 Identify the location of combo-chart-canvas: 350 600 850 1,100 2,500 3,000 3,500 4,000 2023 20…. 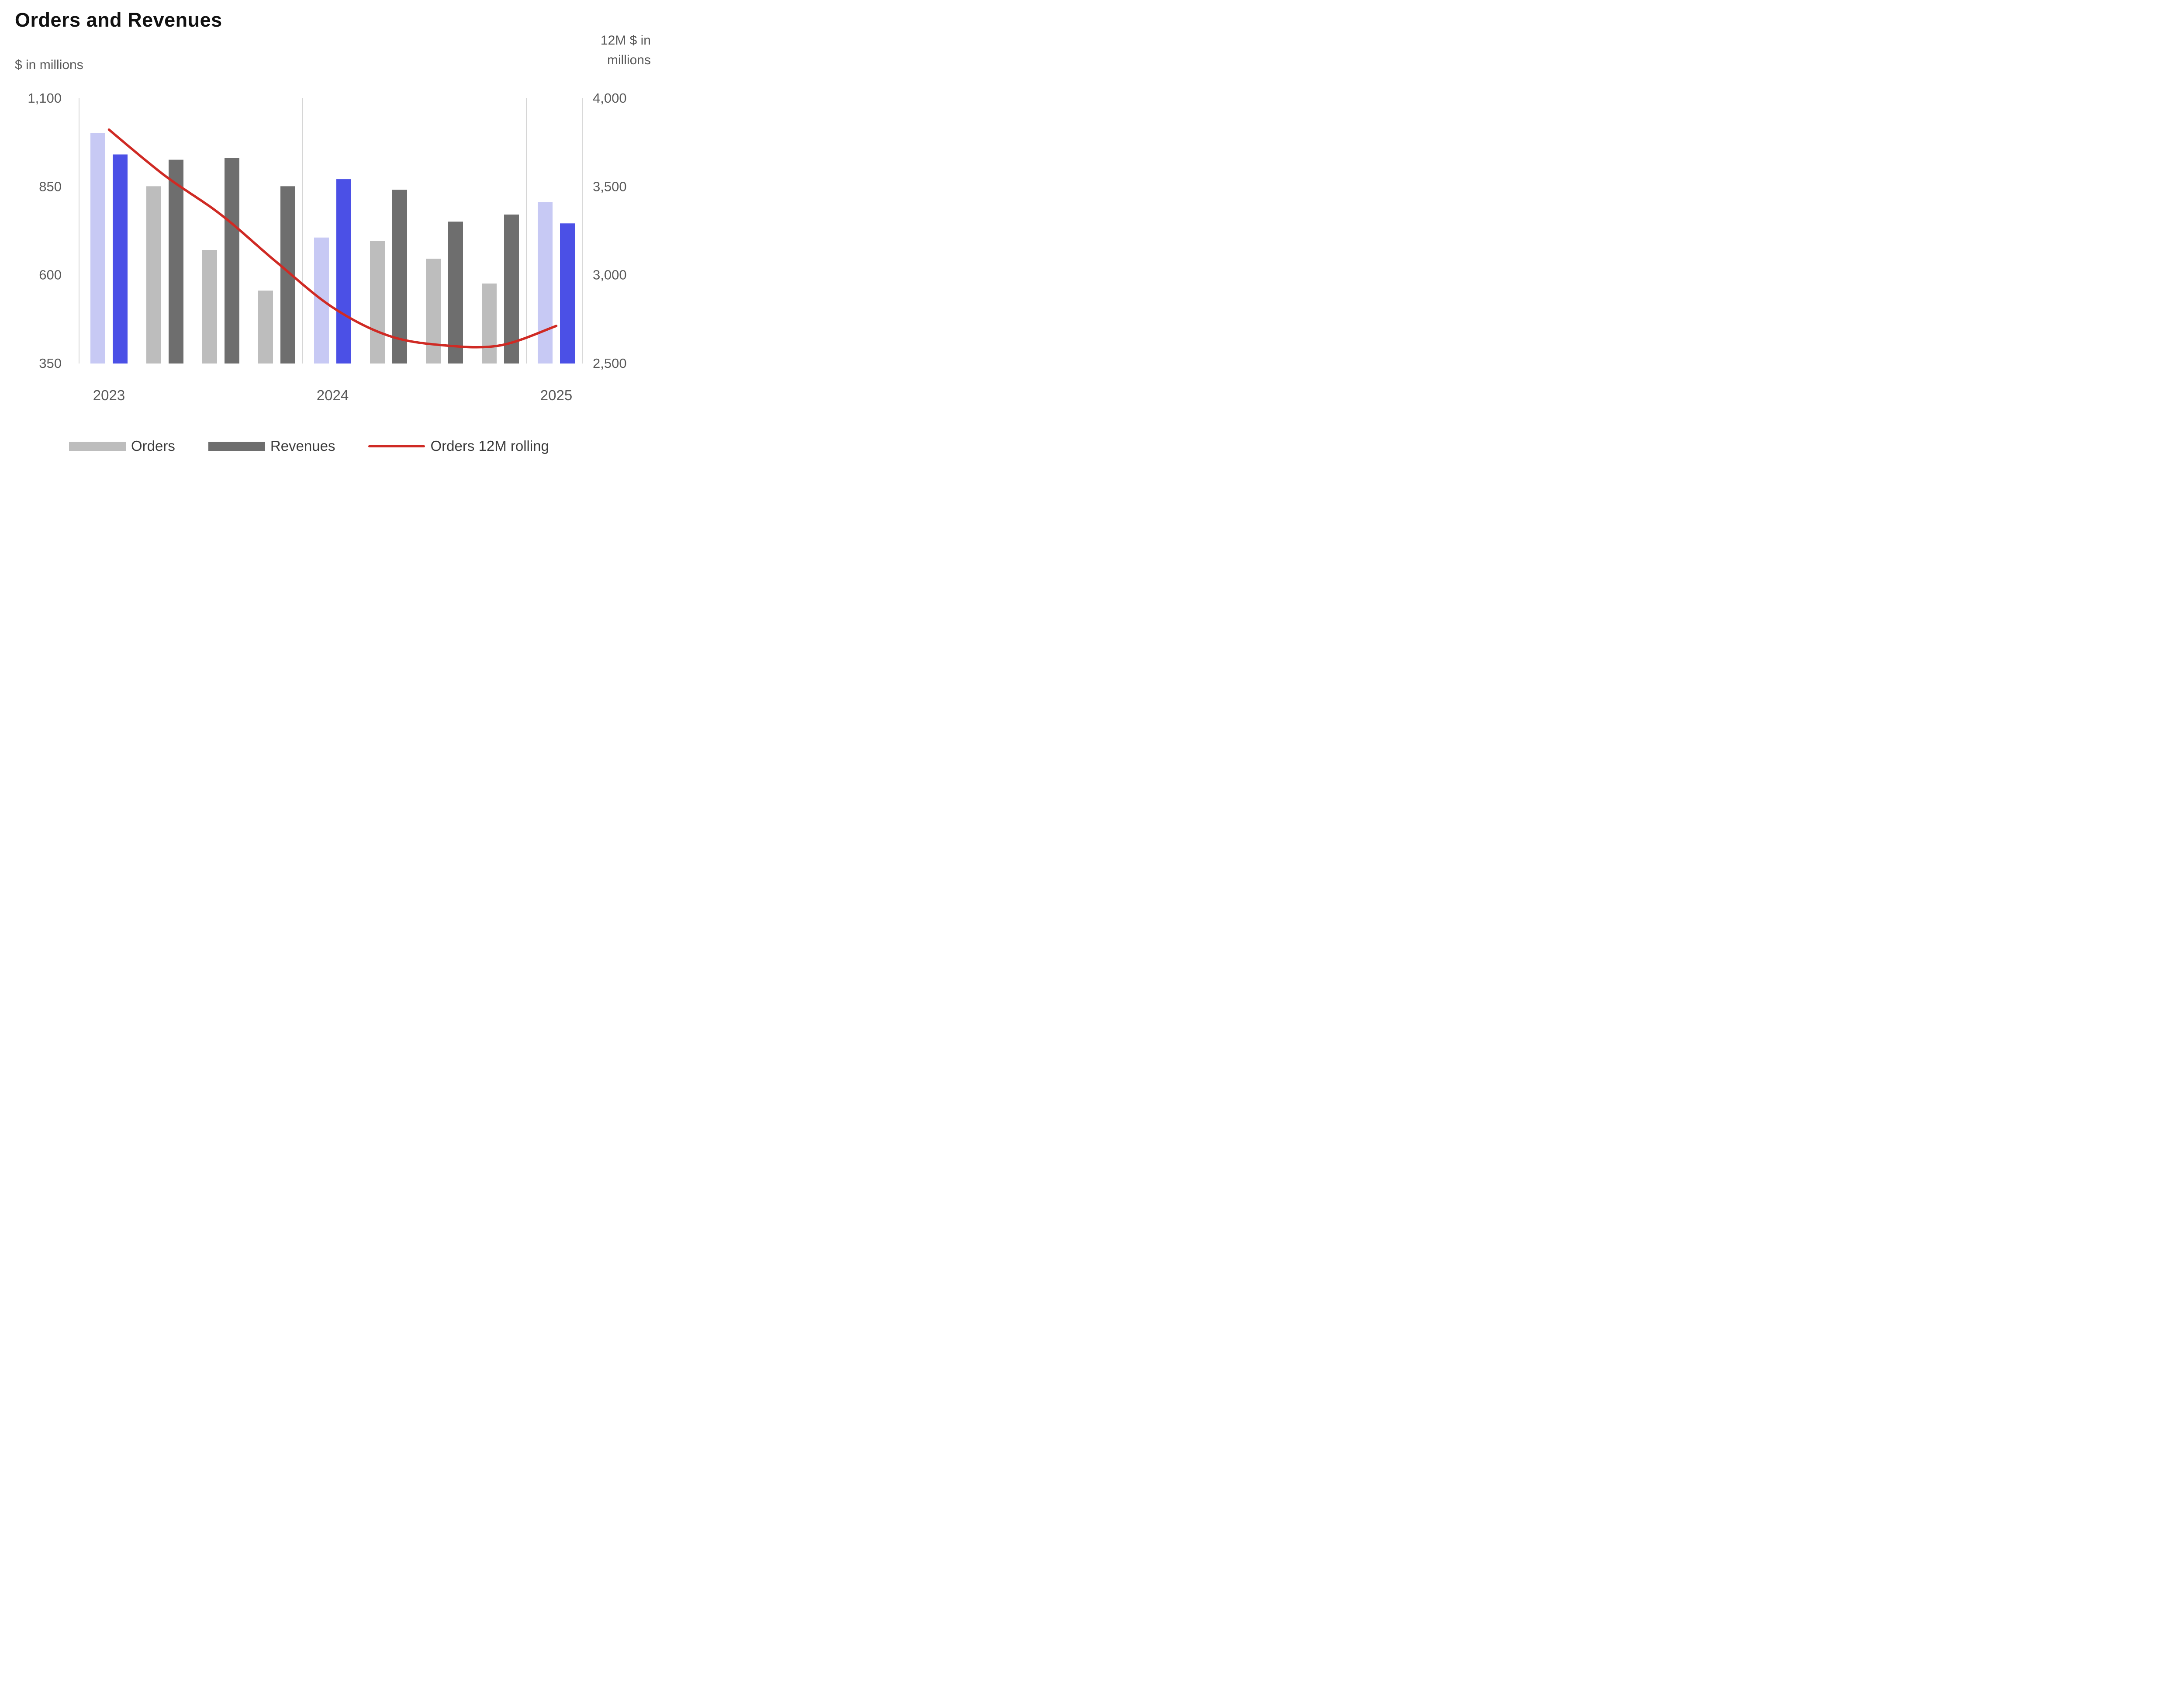
(327, 246).